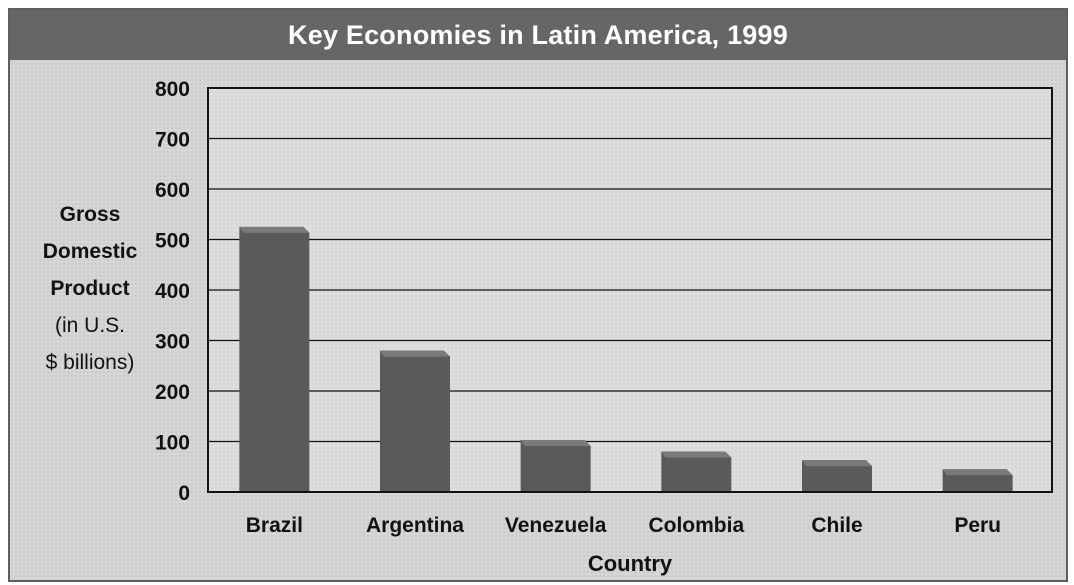 This screenshot has width=1074, height=585. Describe the element at coordinates (555, 465) in the screenshot. I see `bar-venezuela` at that location.